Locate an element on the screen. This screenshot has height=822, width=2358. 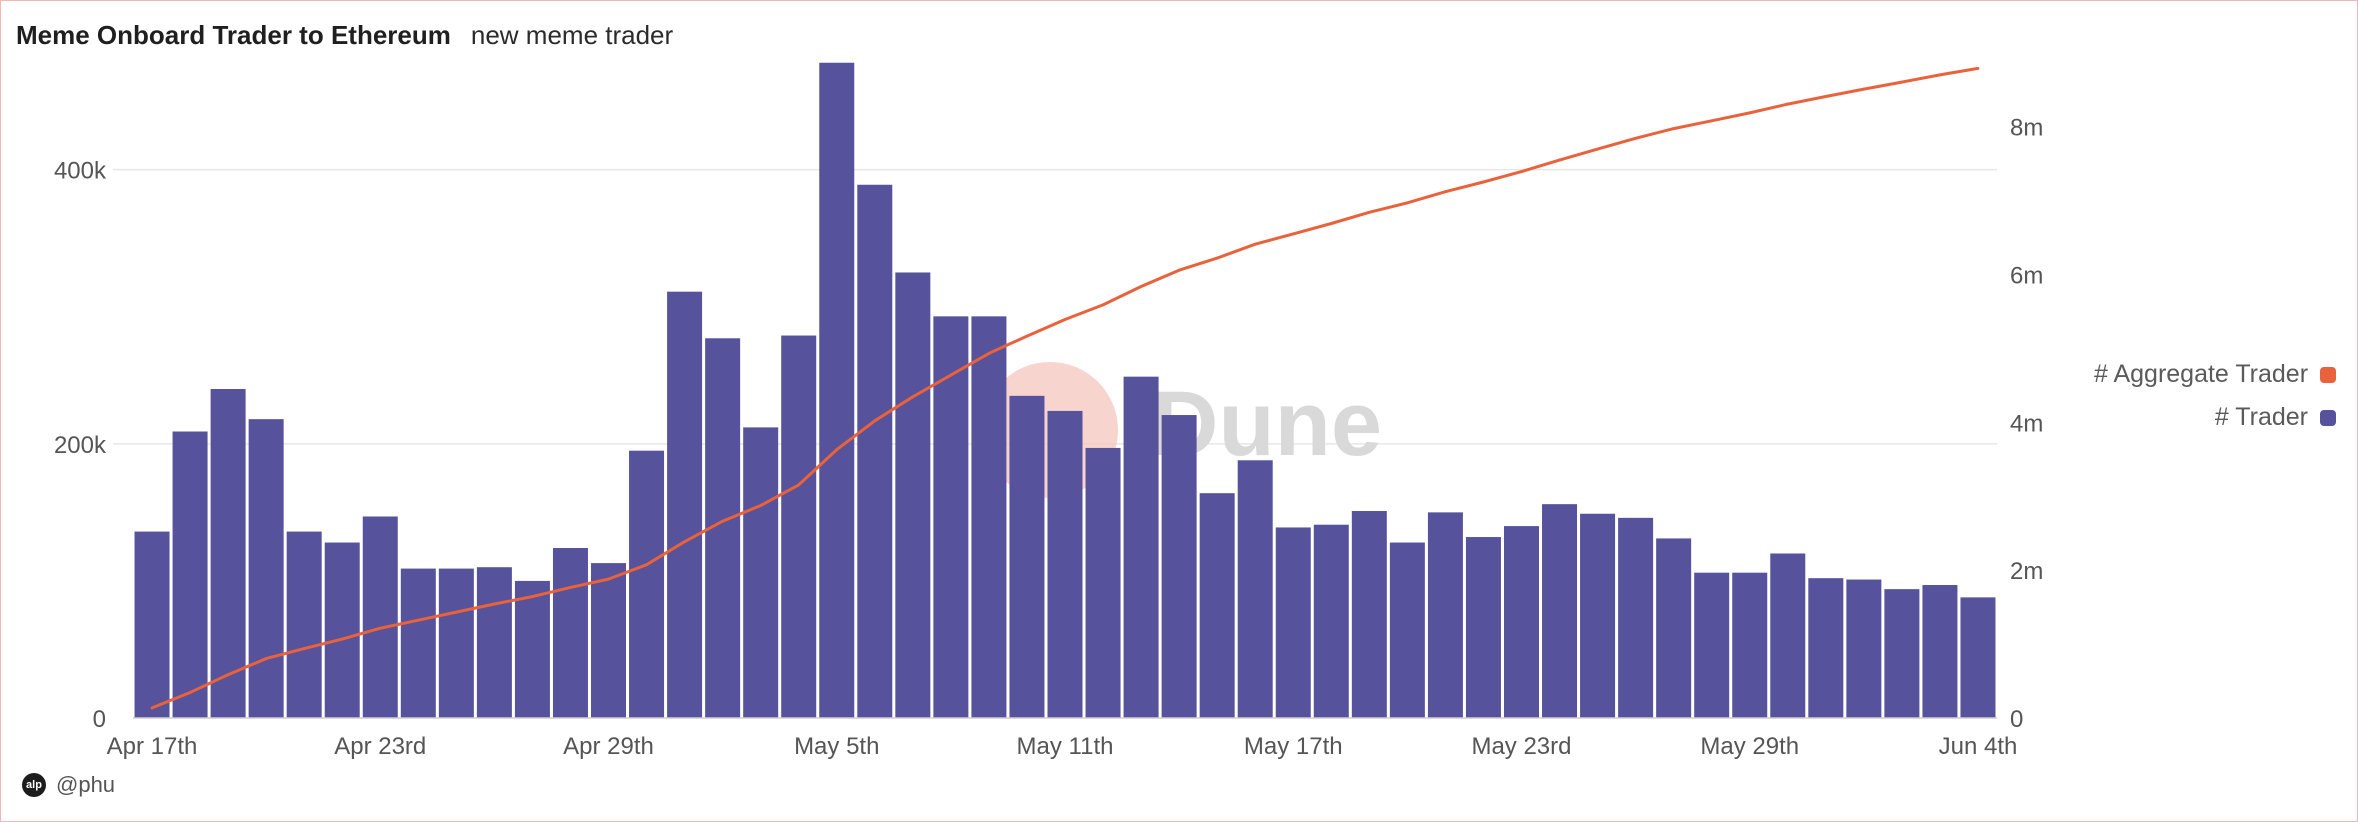
x-tick-label: May 29th is located at coordinates (1749, 746).